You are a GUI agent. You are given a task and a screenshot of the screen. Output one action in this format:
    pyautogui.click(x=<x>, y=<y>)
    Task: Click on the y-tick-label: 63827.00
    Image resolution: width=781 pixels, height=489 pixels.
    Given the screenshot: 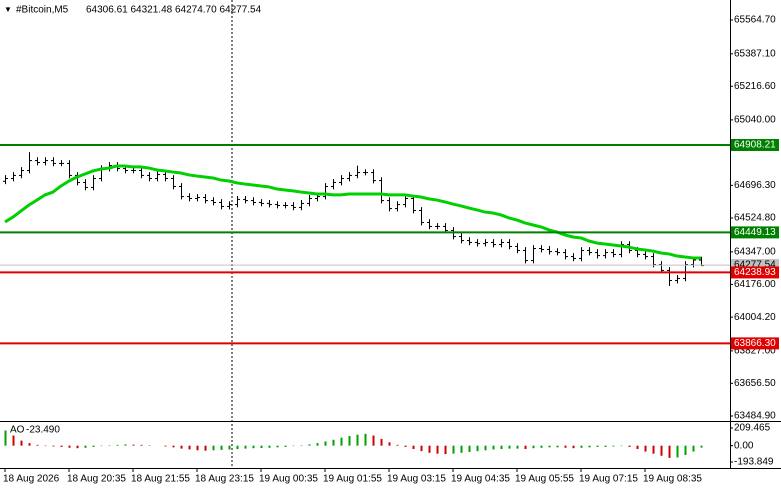 What is the action you would take?
    pyautogui.click(x=755, y=351)
    